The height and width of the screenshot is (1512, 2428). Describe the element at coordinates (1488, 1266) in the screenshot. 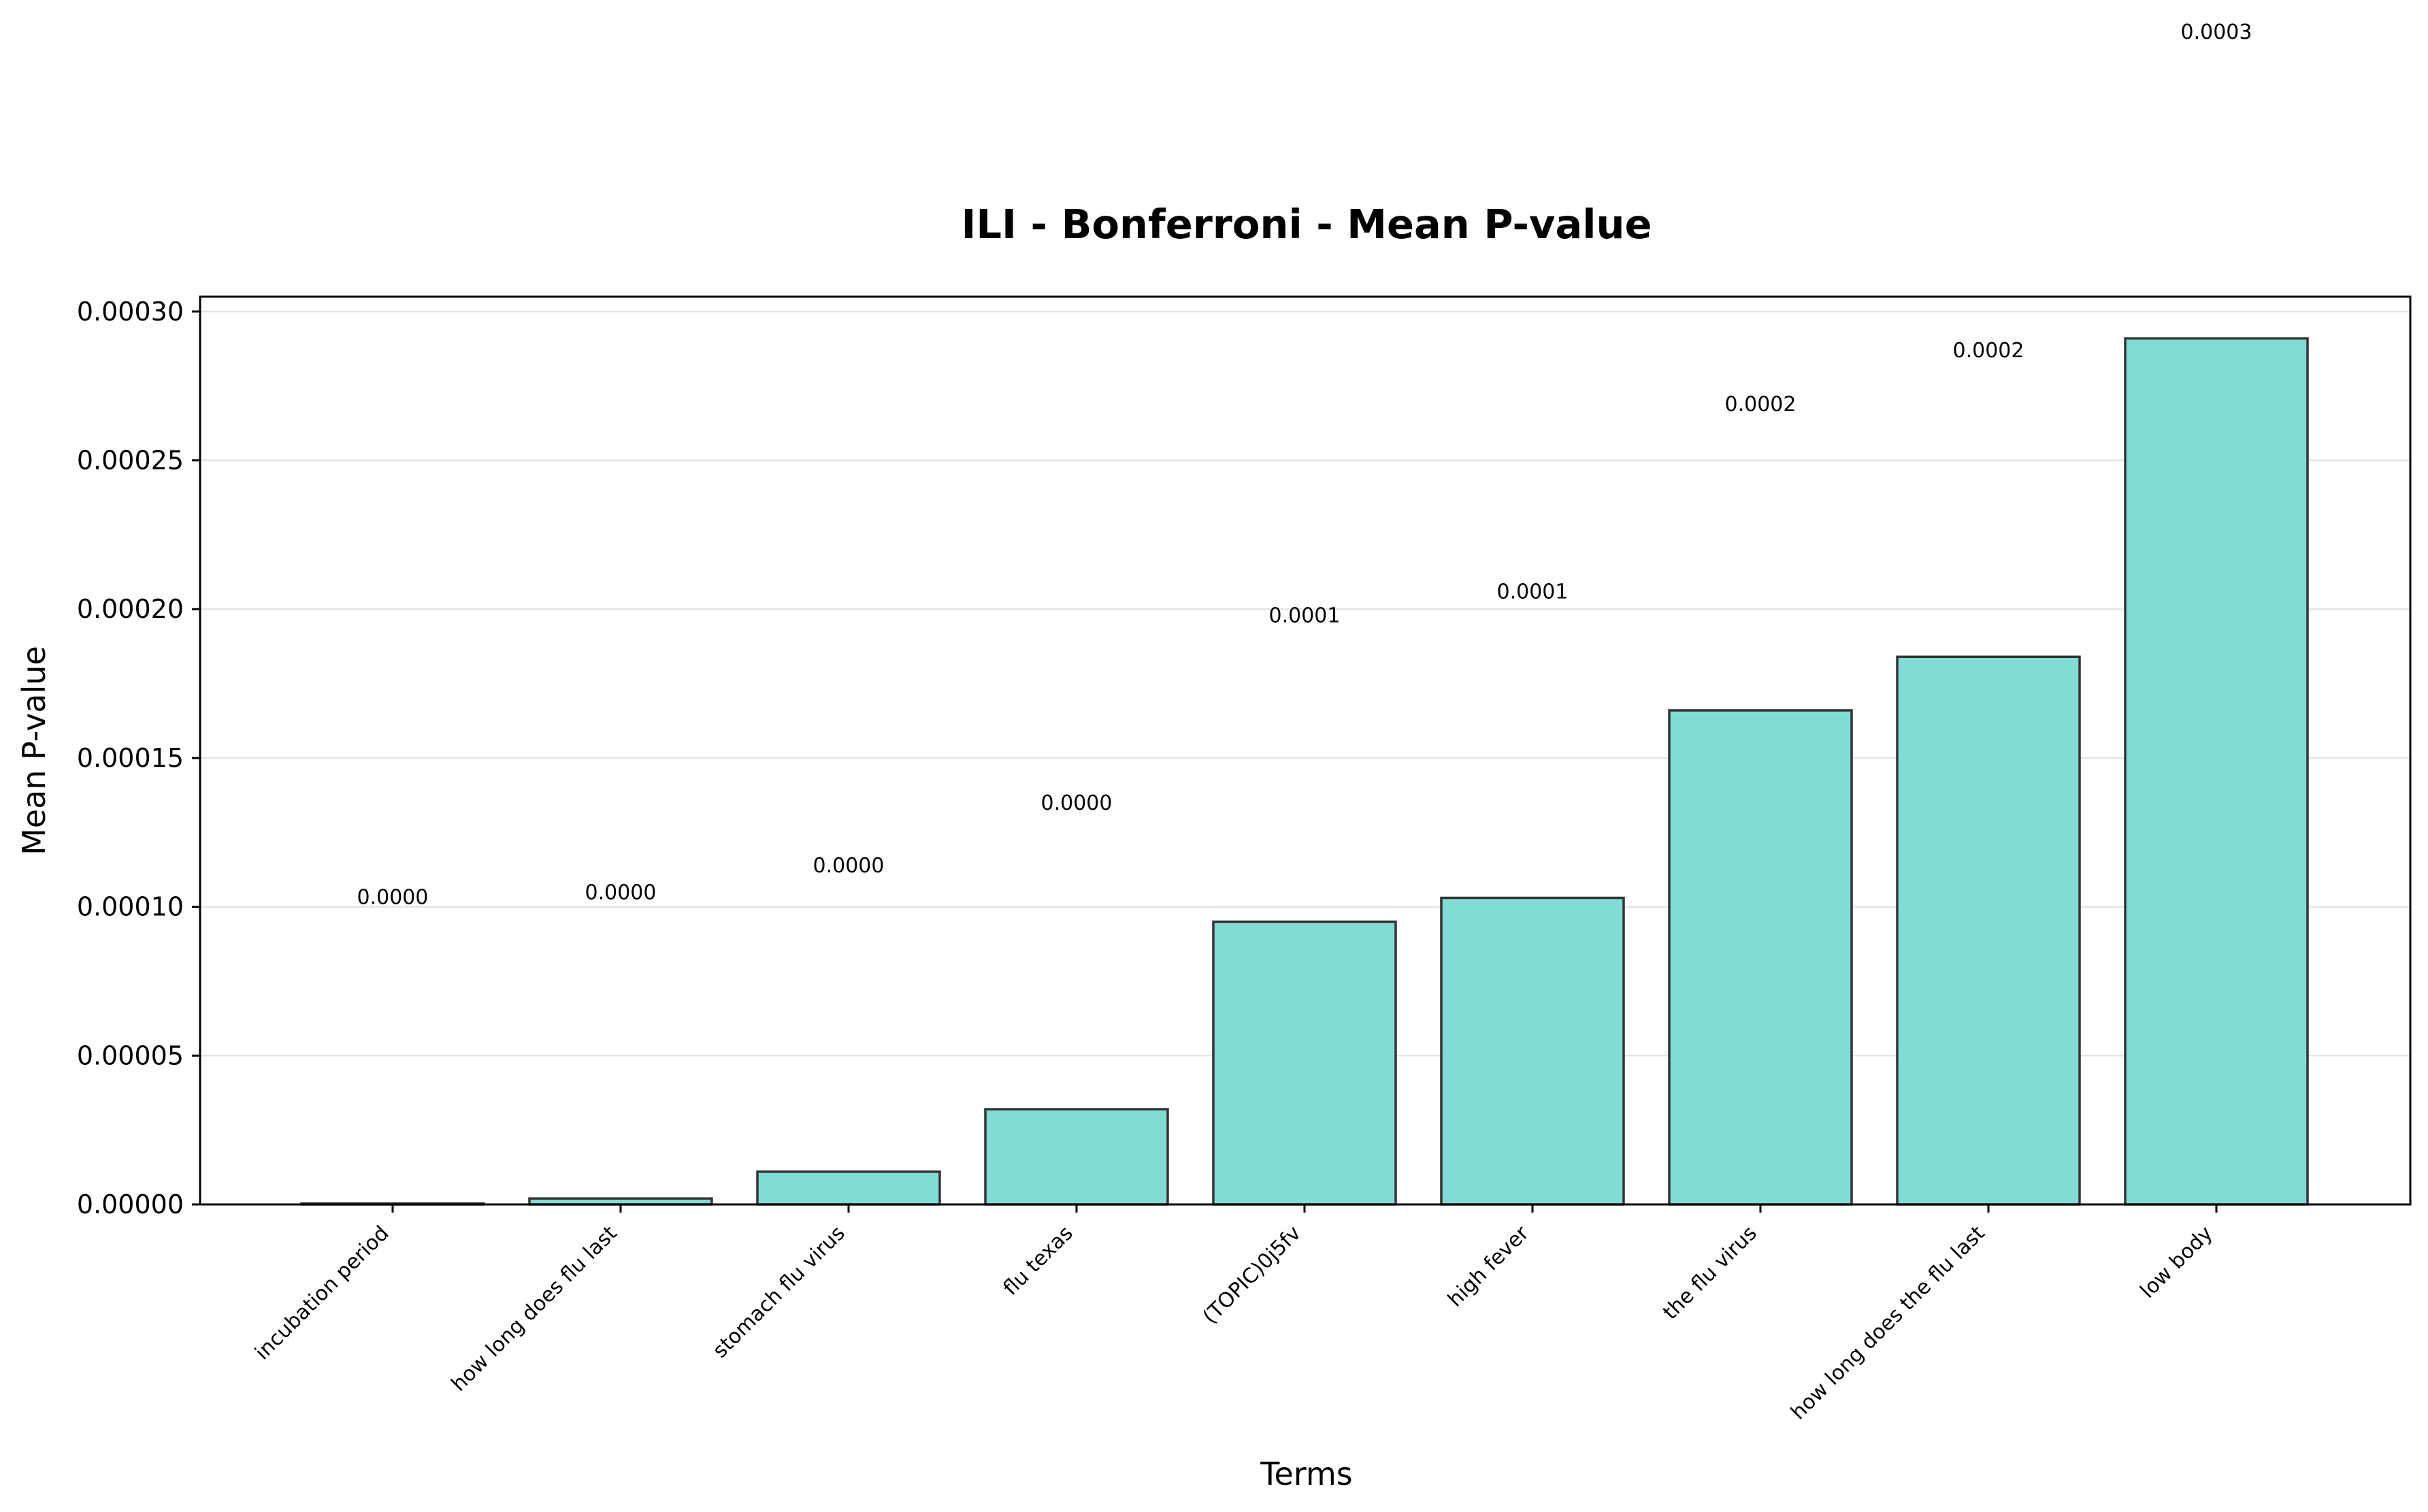

I see `x-tick-label: high fever` at that location.